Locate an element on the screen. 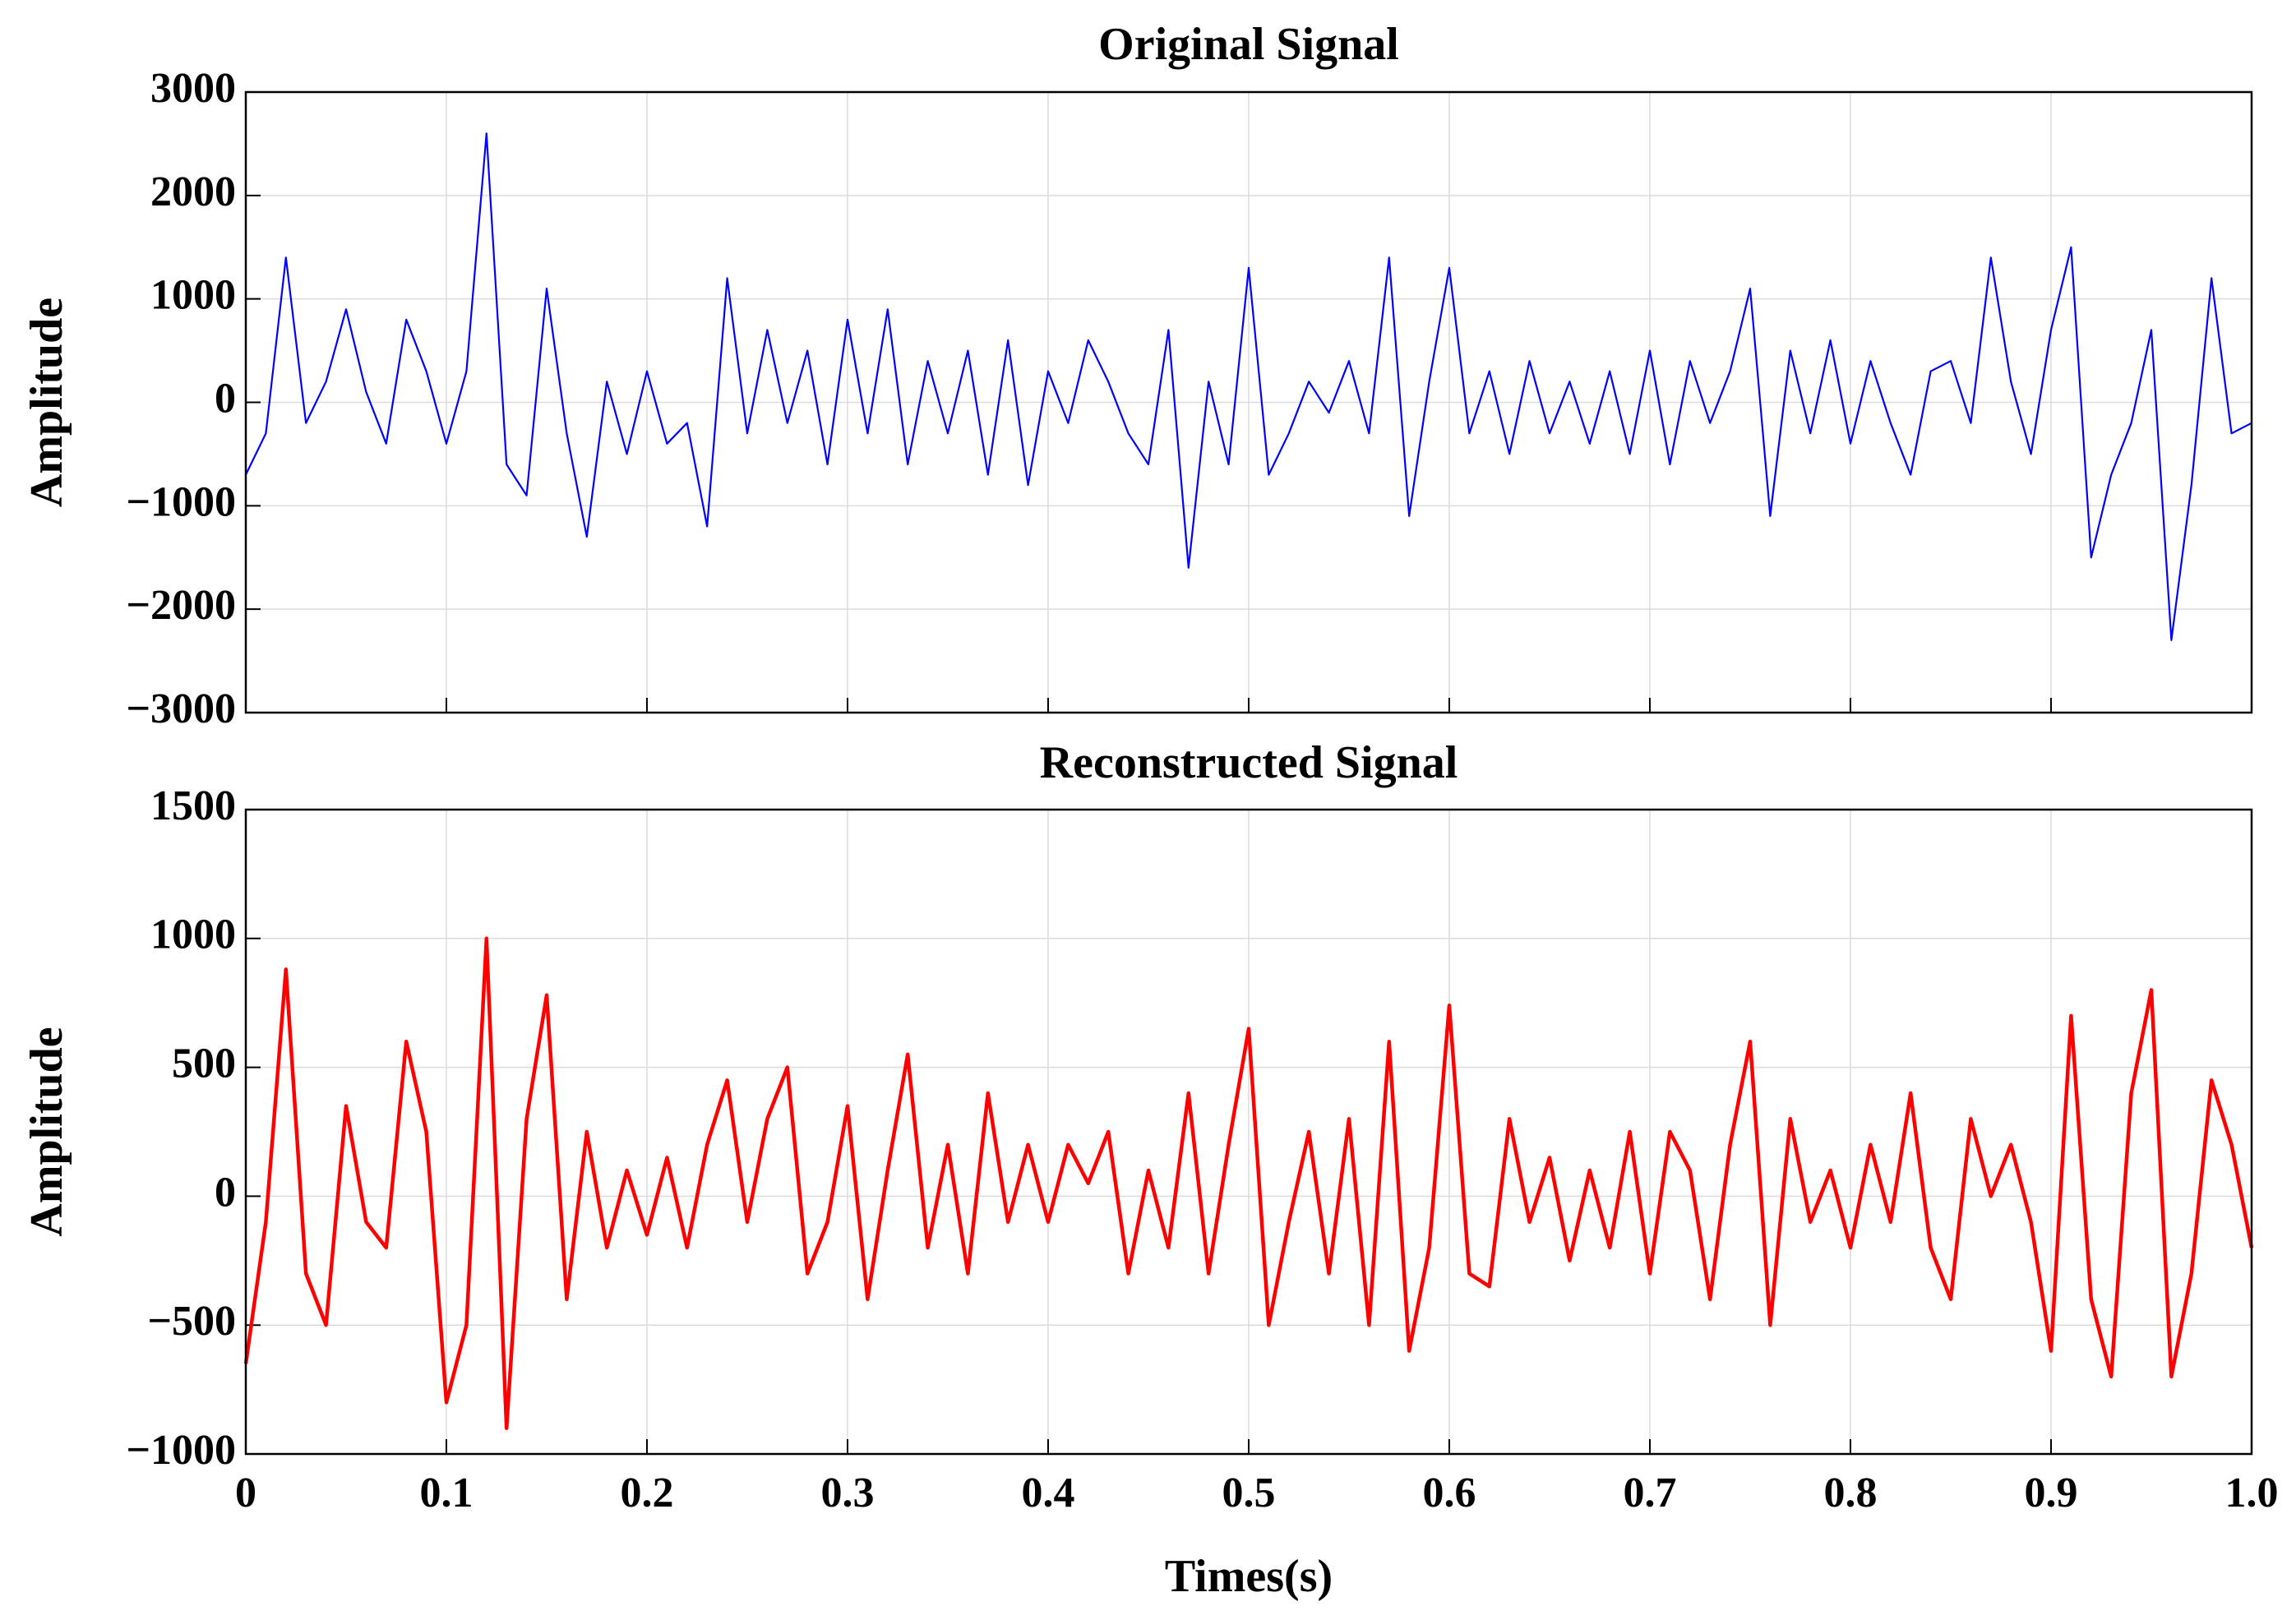 The height and width of the screenshot is (1620, 2296). y-tick-label: −500 is located at coordinates (191, 1321).